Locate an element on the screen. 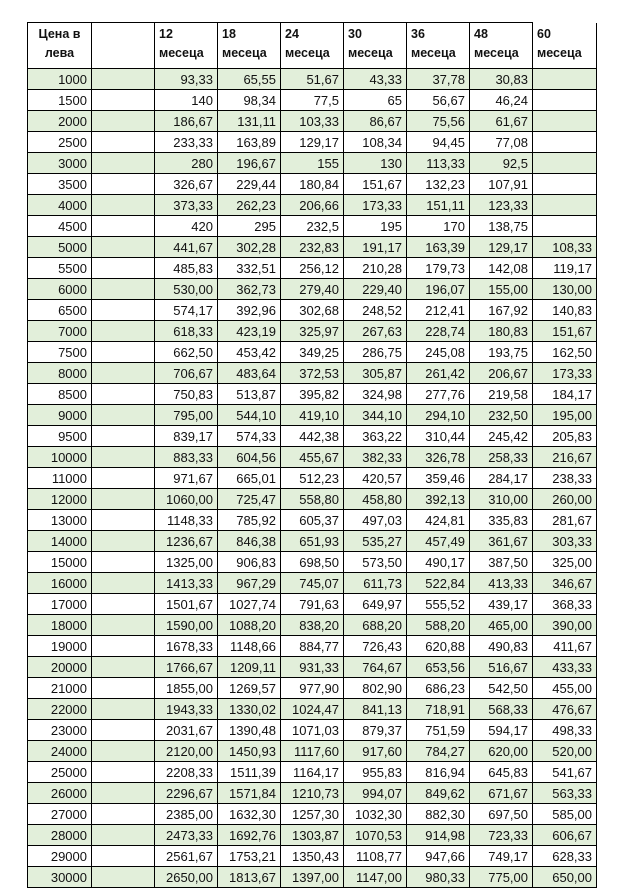 This screenshot has height=888, width=635. payment-cell: 1070,53 is located at coordinates (375, 835).